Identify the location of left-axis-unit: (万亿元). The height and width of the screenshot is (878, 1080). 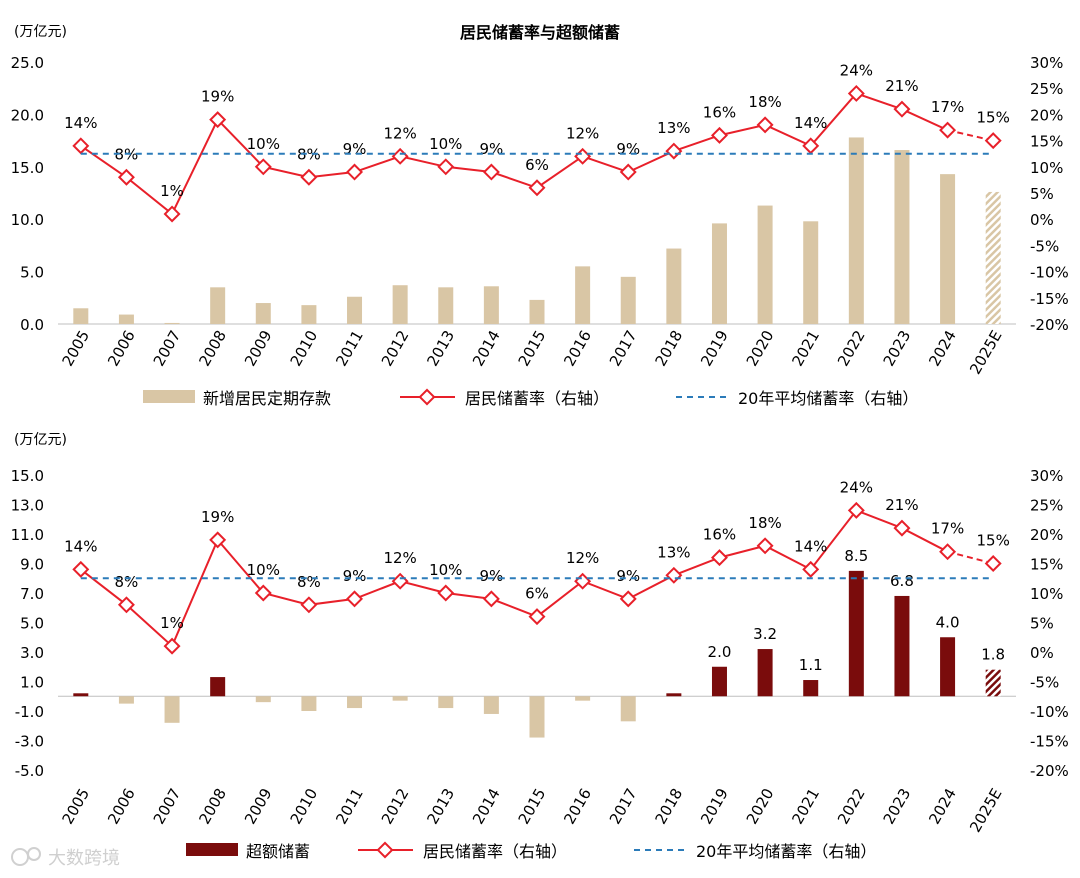
(40, 440).